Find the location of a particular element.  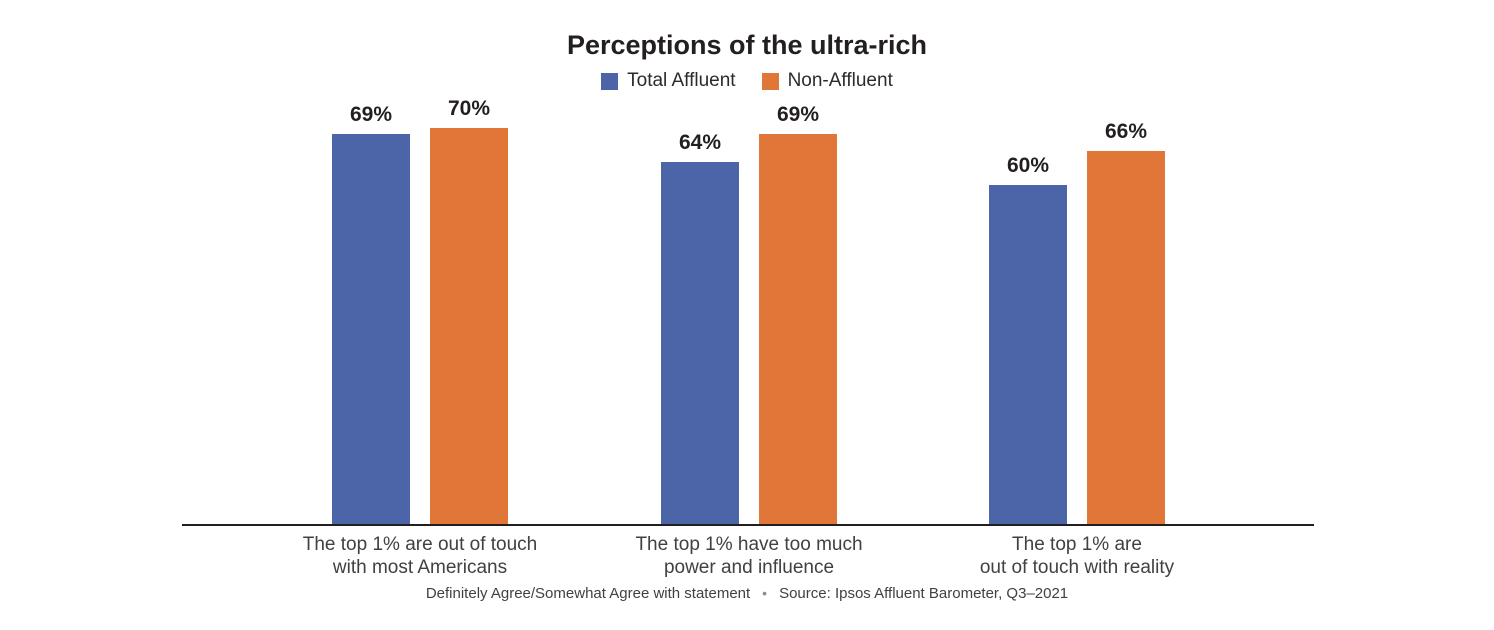

bar-column-total-affluent-0: 69% is located at coordinates (371, 313).